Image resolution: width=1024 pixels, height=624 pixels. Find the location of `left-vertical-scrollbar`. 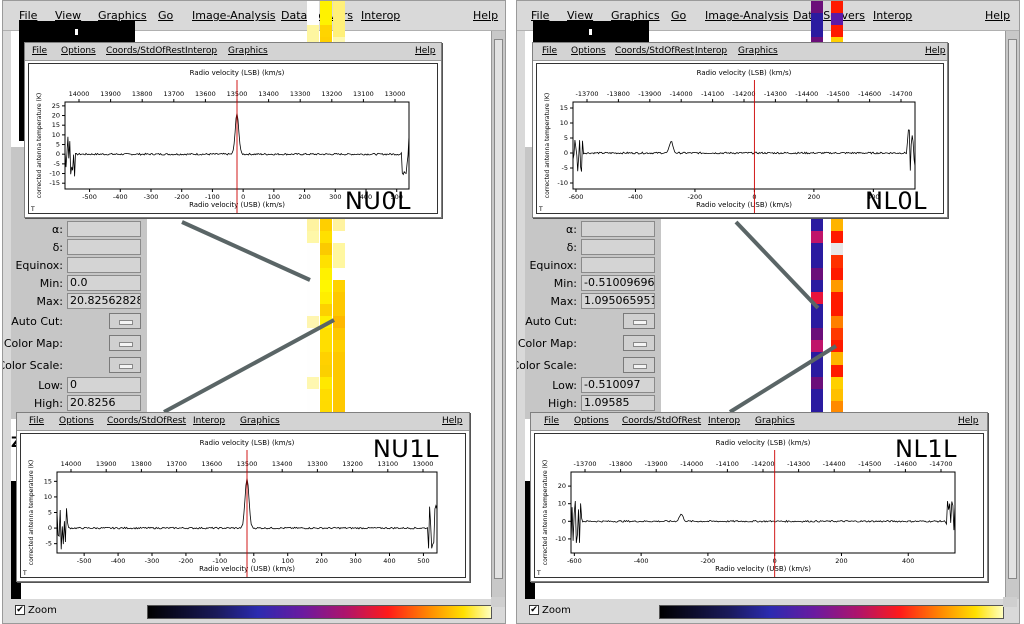

left-vertical-scrollbar is located at coordinates (498, 315).